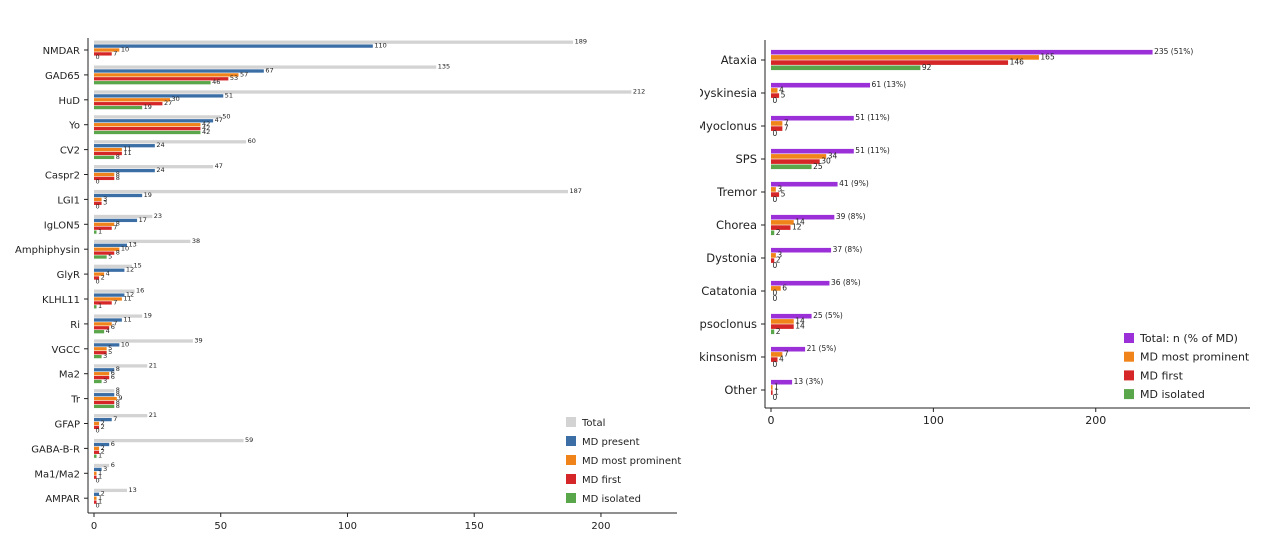 The height and width of the screenshot is (545, 1280). I want to click on bar-md-first-gad65, so click(161, 79).